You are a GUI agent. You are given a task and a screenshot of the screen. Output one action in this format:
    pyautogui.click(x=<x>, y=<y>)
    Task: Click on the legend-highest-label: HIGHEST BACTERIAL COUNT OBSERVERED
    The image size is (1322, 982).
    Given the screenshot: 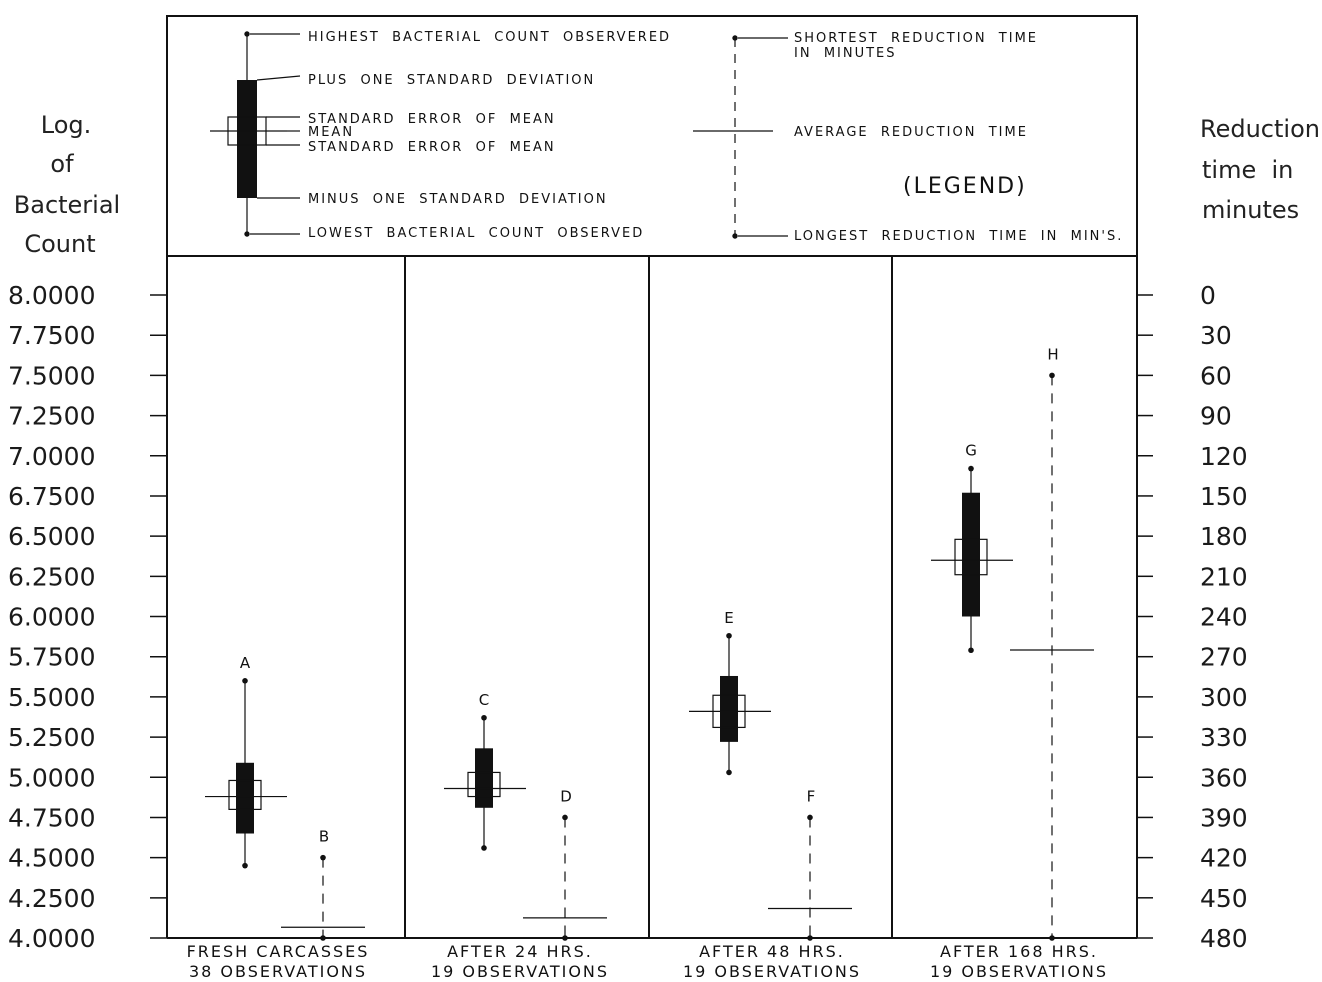 What is the action you would take?
    pyautogui.click(x=489, y=37)
    